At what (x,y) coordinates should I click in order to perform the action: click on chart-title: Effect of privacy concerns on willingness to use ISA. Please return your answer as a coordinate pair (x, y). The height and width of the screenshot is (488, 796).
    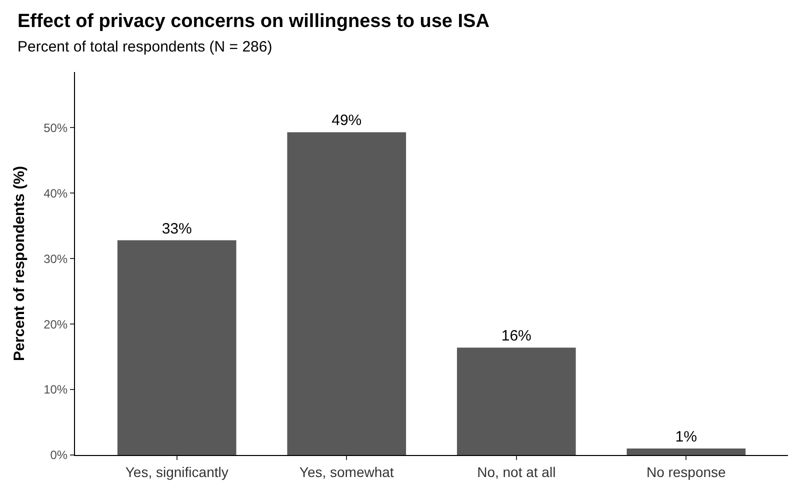
    Looking at the image, I should click on (254, 21).